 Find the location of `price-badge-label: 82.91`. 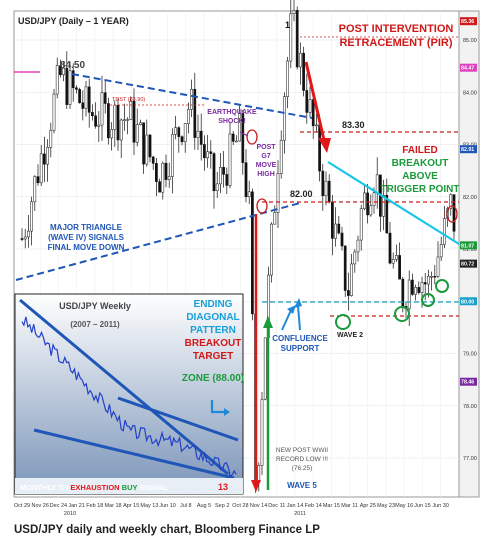

price-badge-label: 82.91 is located at coordinates (467, 150).